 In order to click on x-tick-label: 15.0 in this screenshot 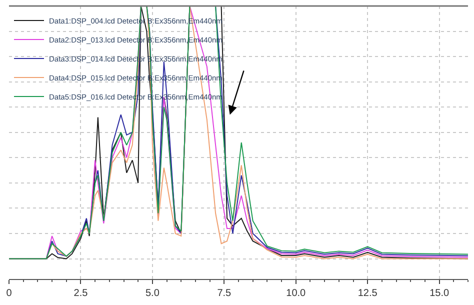, I will do `click(440, 293)`.